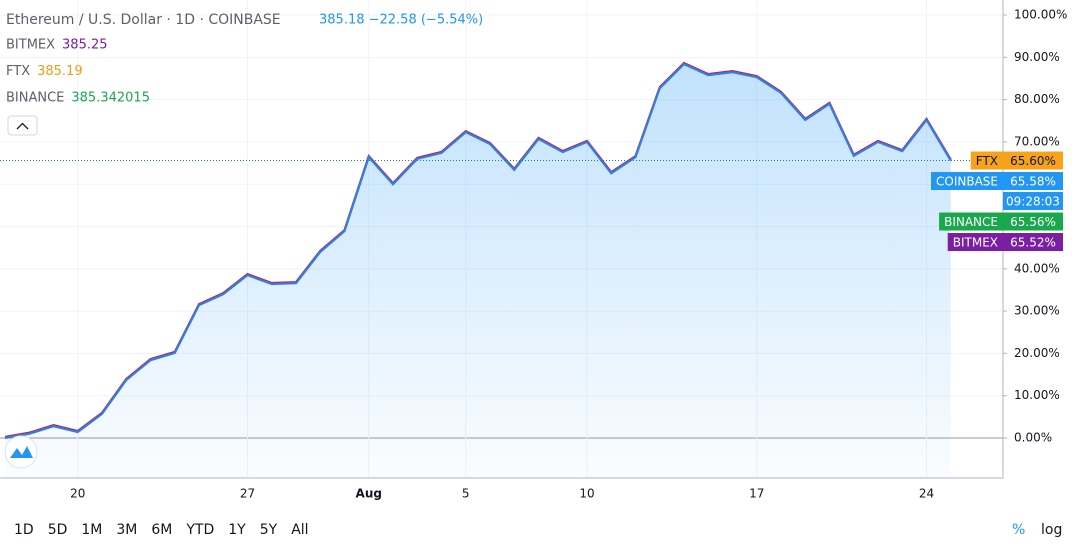 Image resolution: width=1072 pixels, height=546 pixels. What do you see at coordinates (299, 530) in the screenshot?
I see `range-button: All` at bounding box center [299, 530].